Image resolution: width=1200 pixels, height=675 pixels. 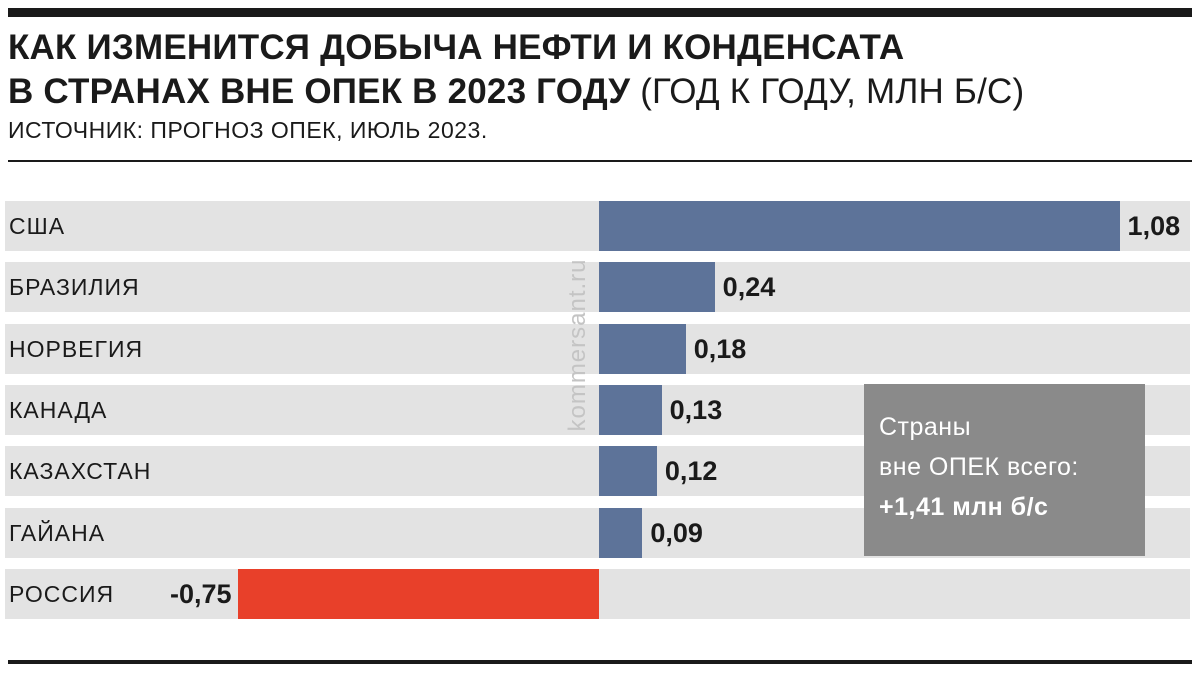 I want to click on value-label: 0,09, so click(x=676, y=533).